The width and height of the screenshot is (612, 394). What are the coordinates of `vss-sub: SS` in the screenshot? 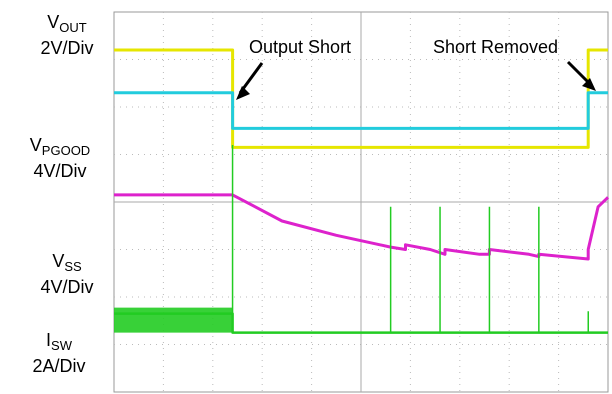 It's located at (73, 266).